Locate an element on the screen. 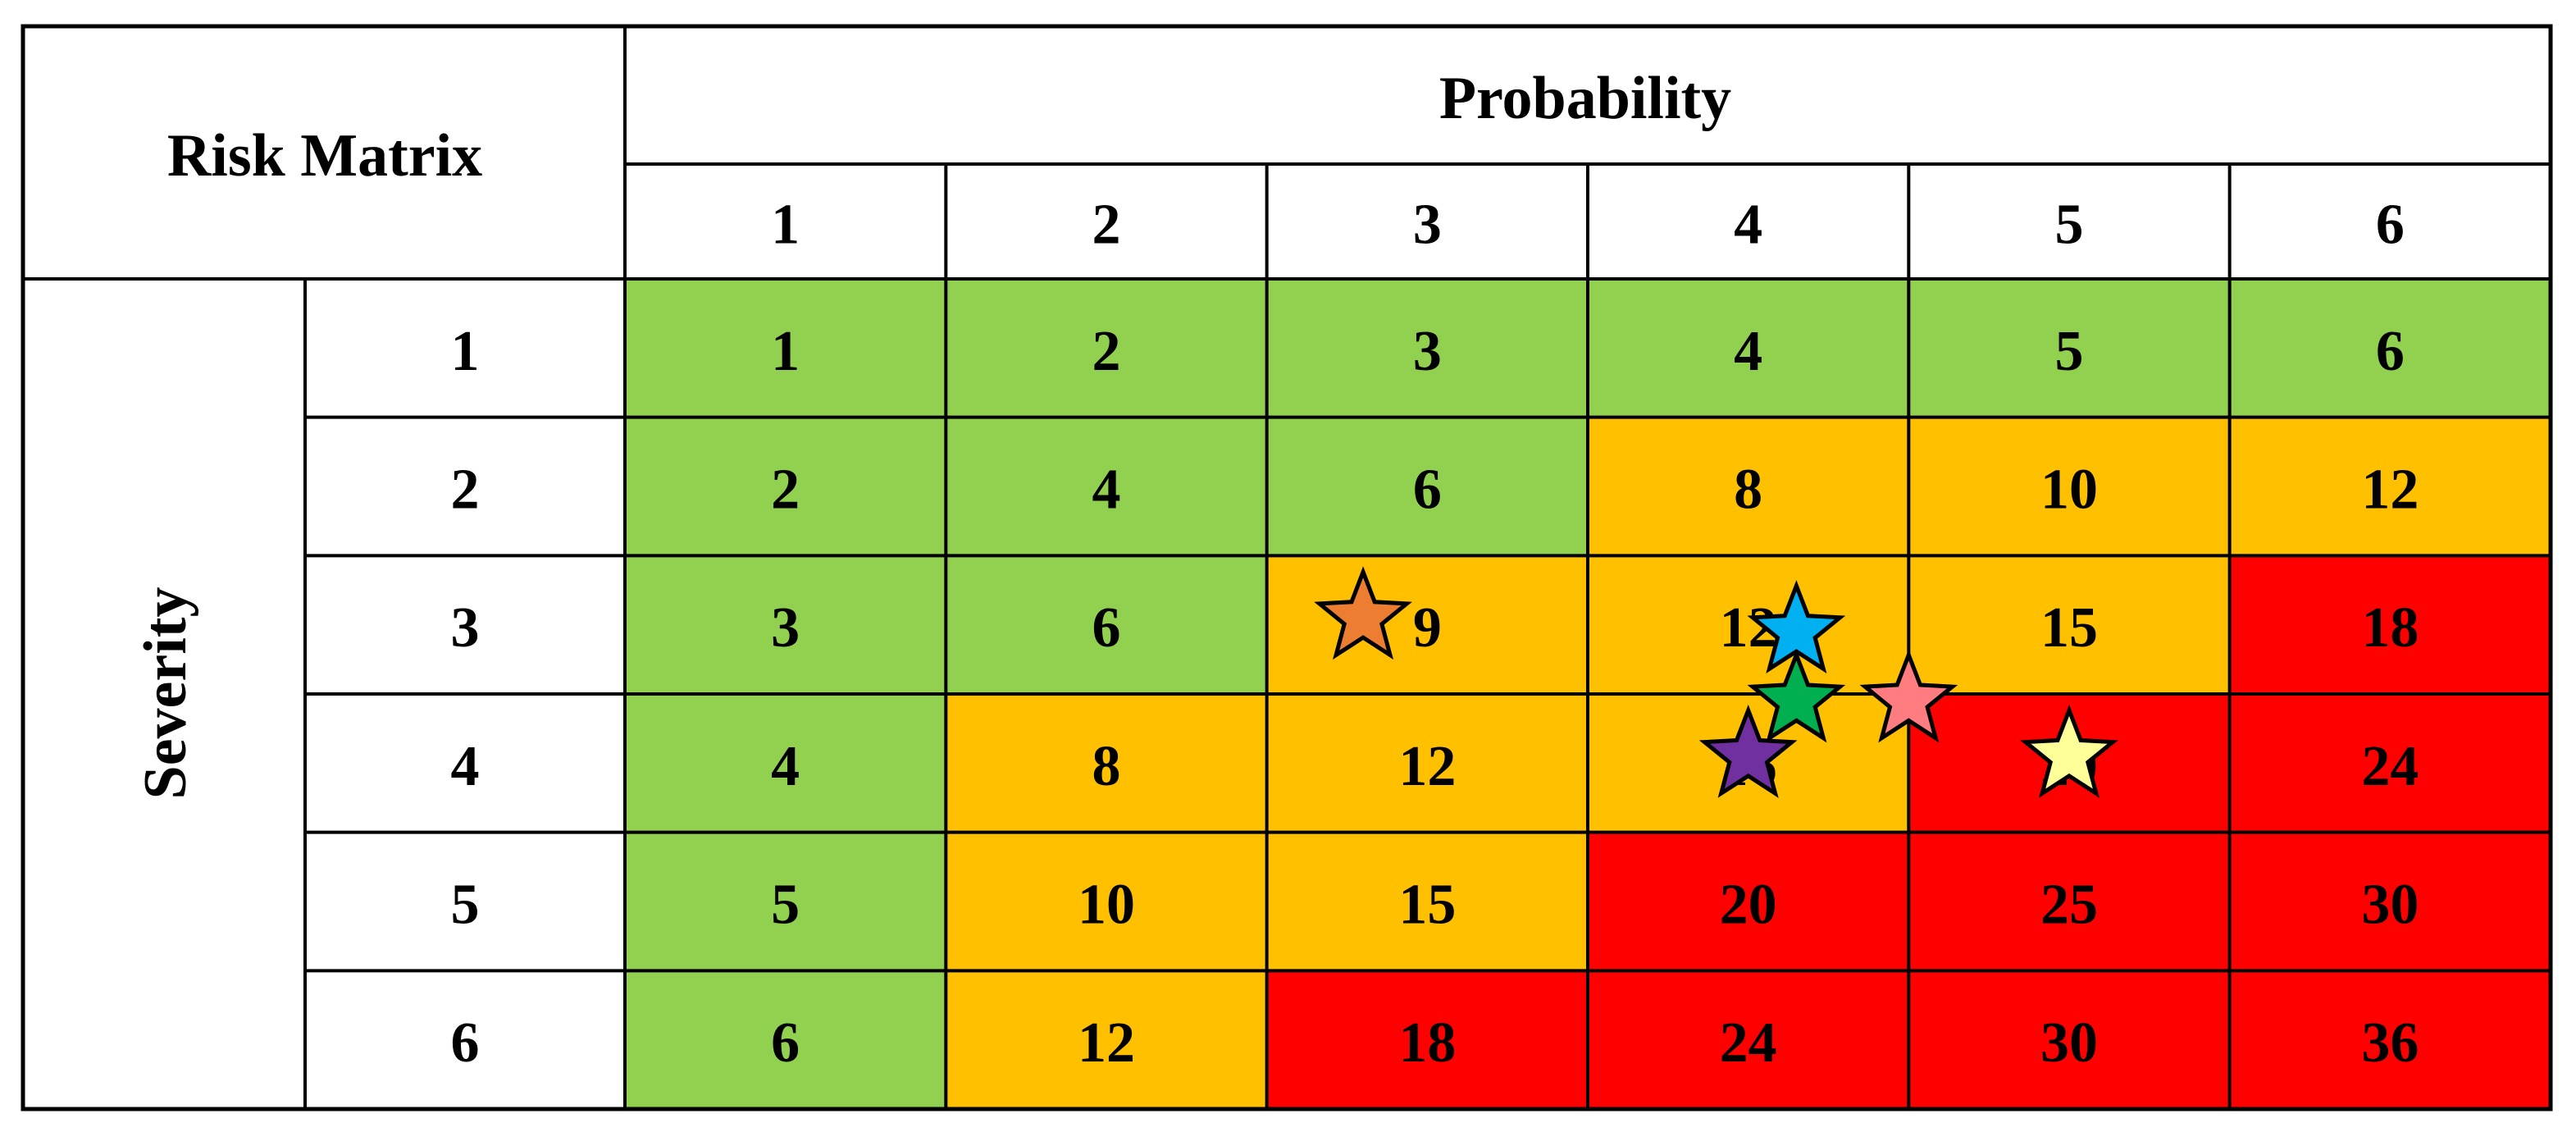 This screenshot has height=1132, width=2576. probability-header: Probability is located at coordinates (1585, 98).